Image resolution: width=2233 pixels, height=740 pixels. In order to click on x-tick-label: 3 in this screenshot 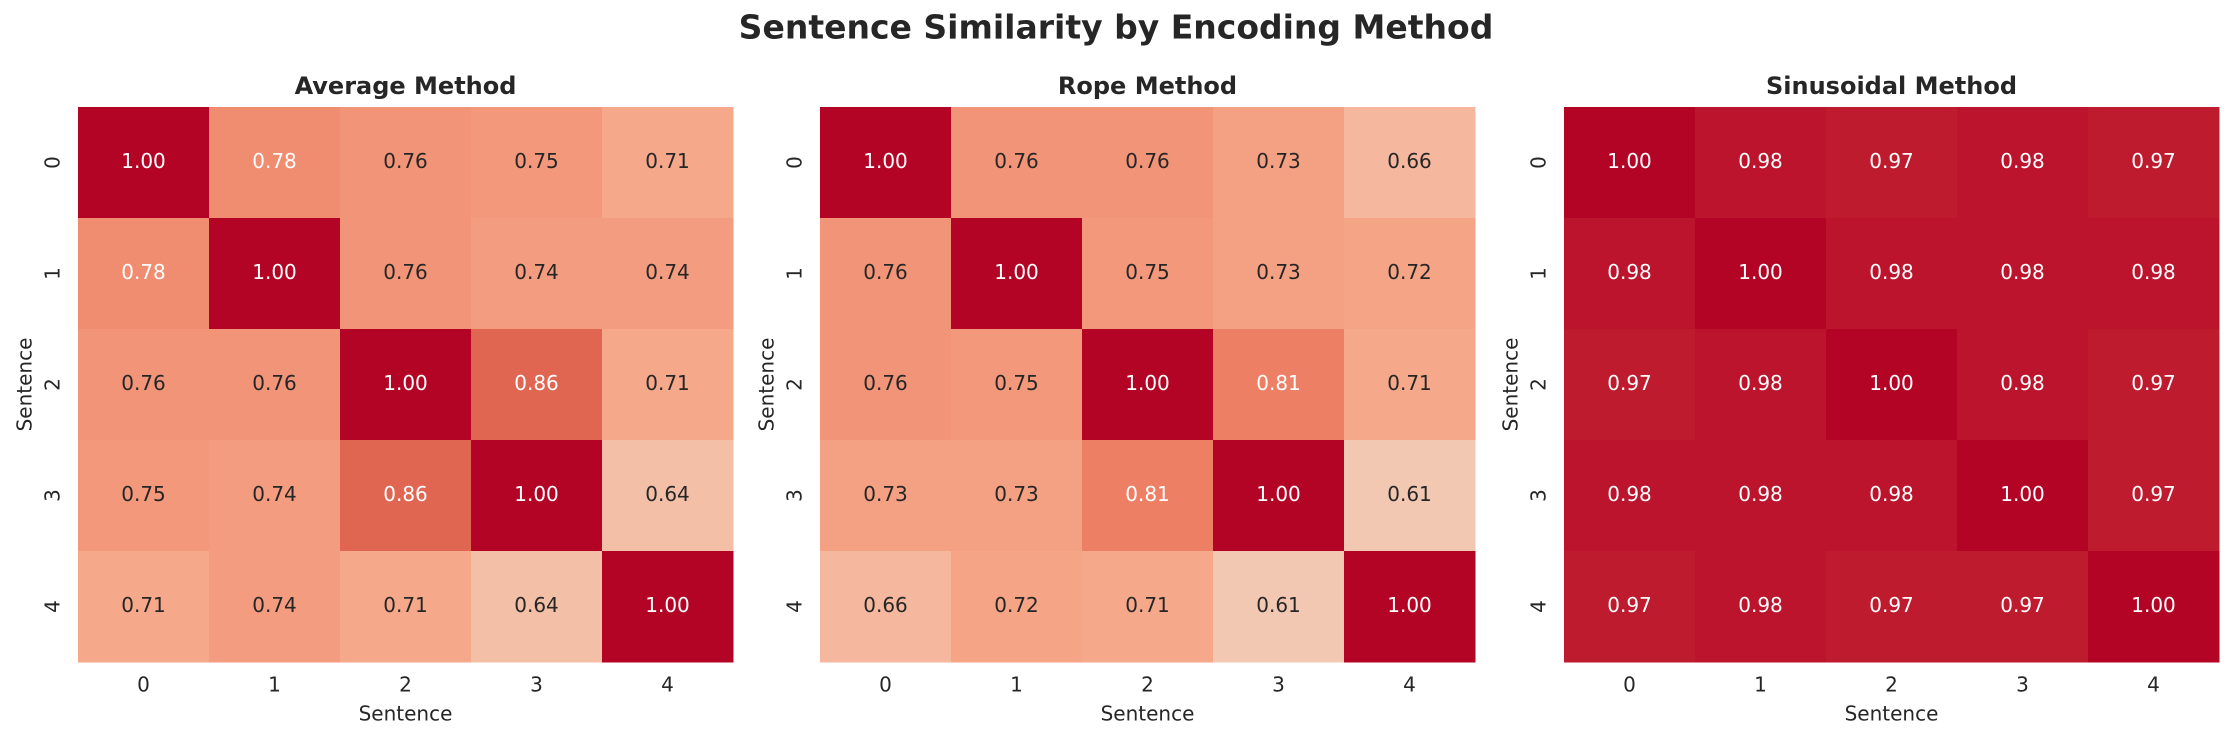, I will do `click(2022, 685)`.